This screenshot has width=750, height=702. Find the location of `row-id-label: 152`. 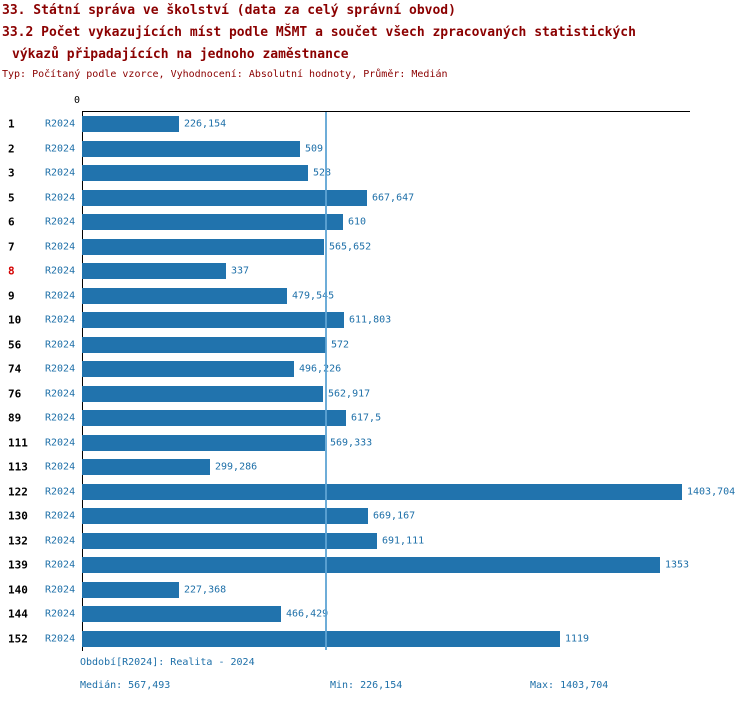

row-id-label: 152 is located at coordinates (18, 639).